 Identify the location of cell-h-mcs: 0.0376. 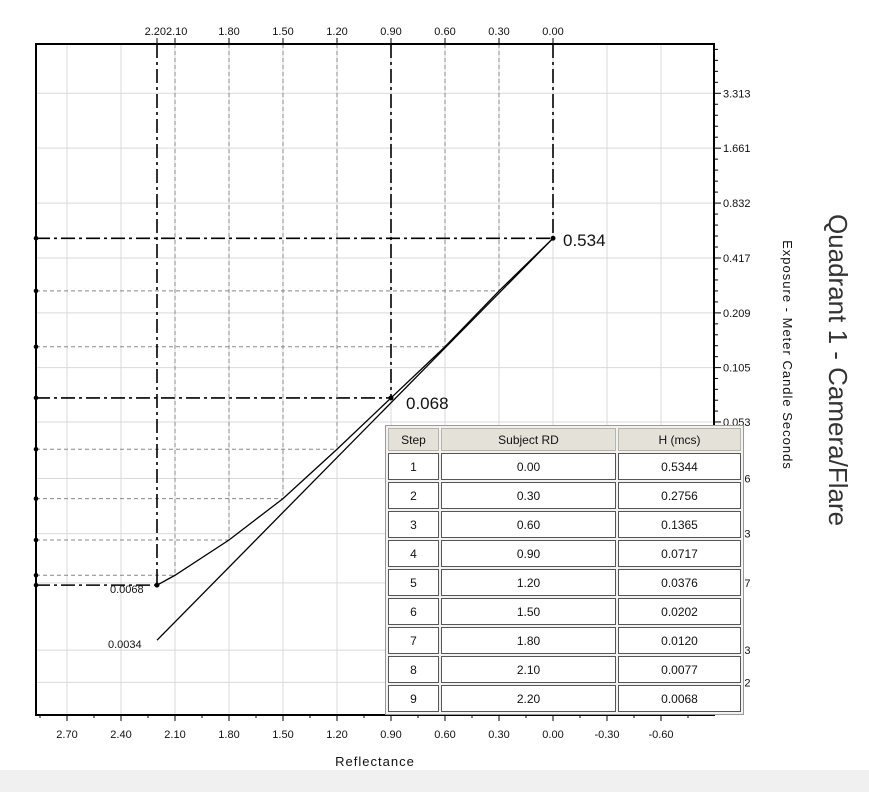
(679, 582).